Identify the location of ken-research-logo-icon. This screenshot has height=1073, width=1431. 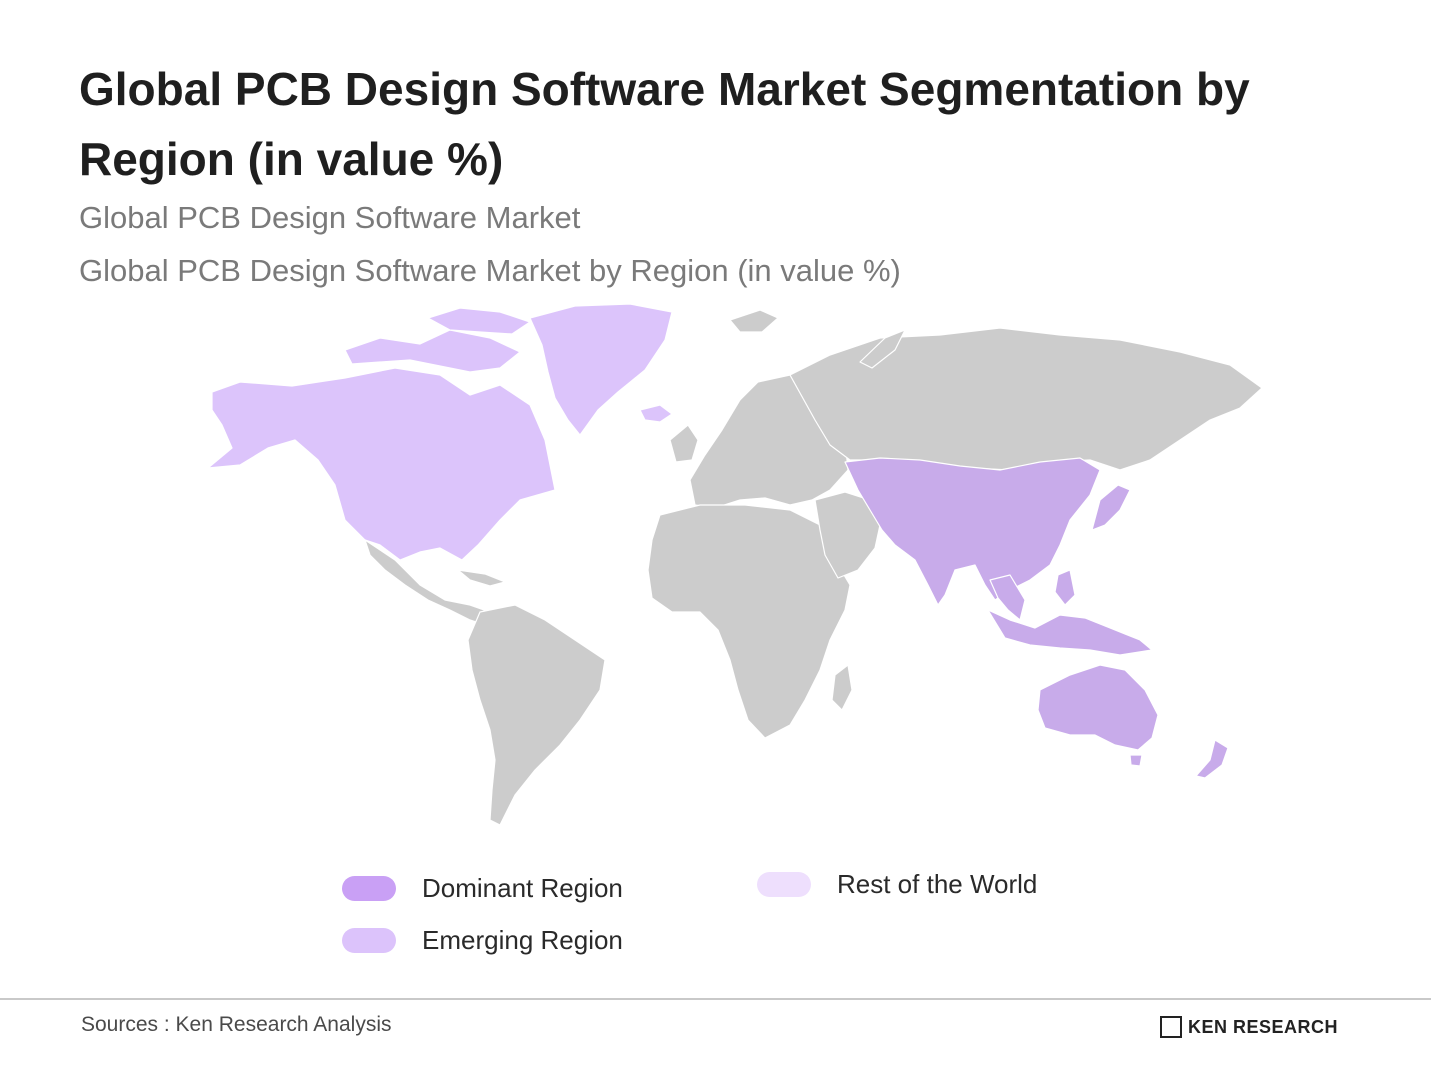
(1171, 1027).